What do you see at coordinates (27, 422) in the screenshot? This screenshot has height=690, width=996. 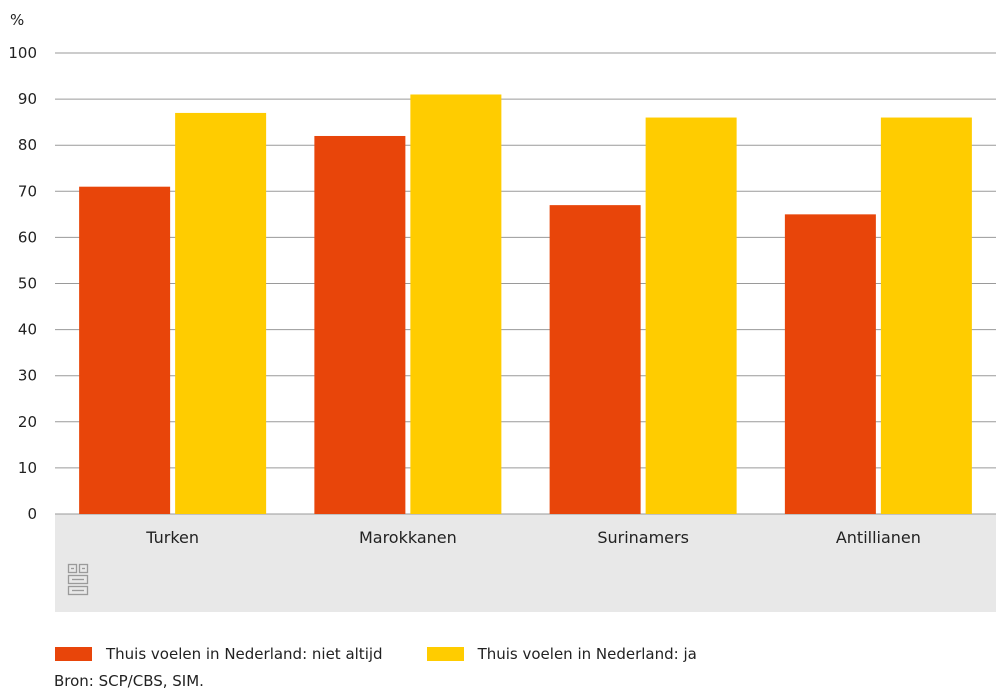 I see `y-tick-label: 20` at bounding box center [27, 422].